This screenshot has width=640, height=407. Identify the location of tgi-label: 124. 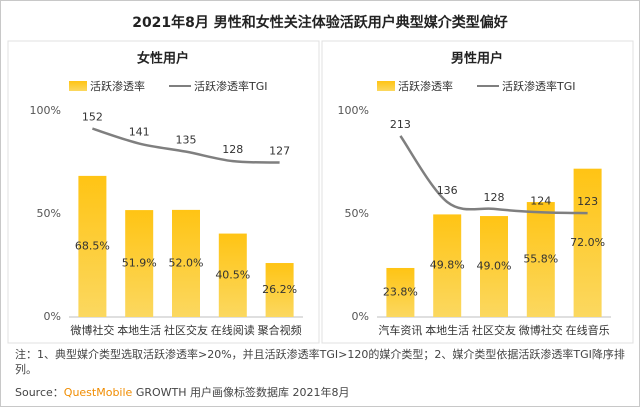
(540, 200).